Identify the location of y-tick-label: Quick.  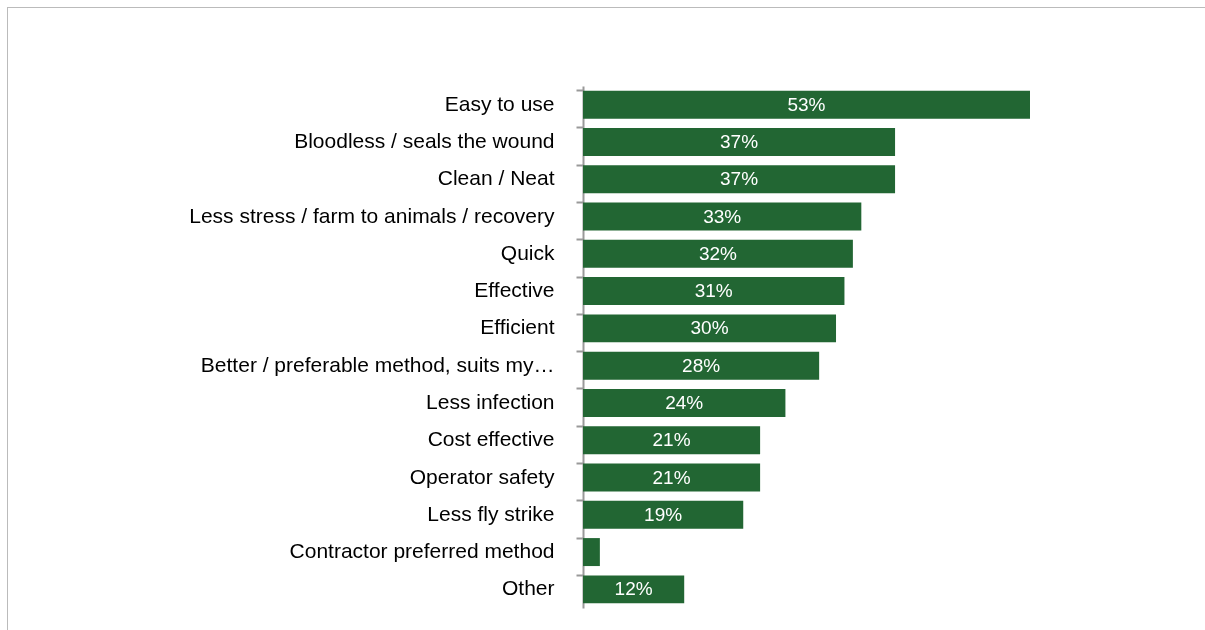
(527, 252).